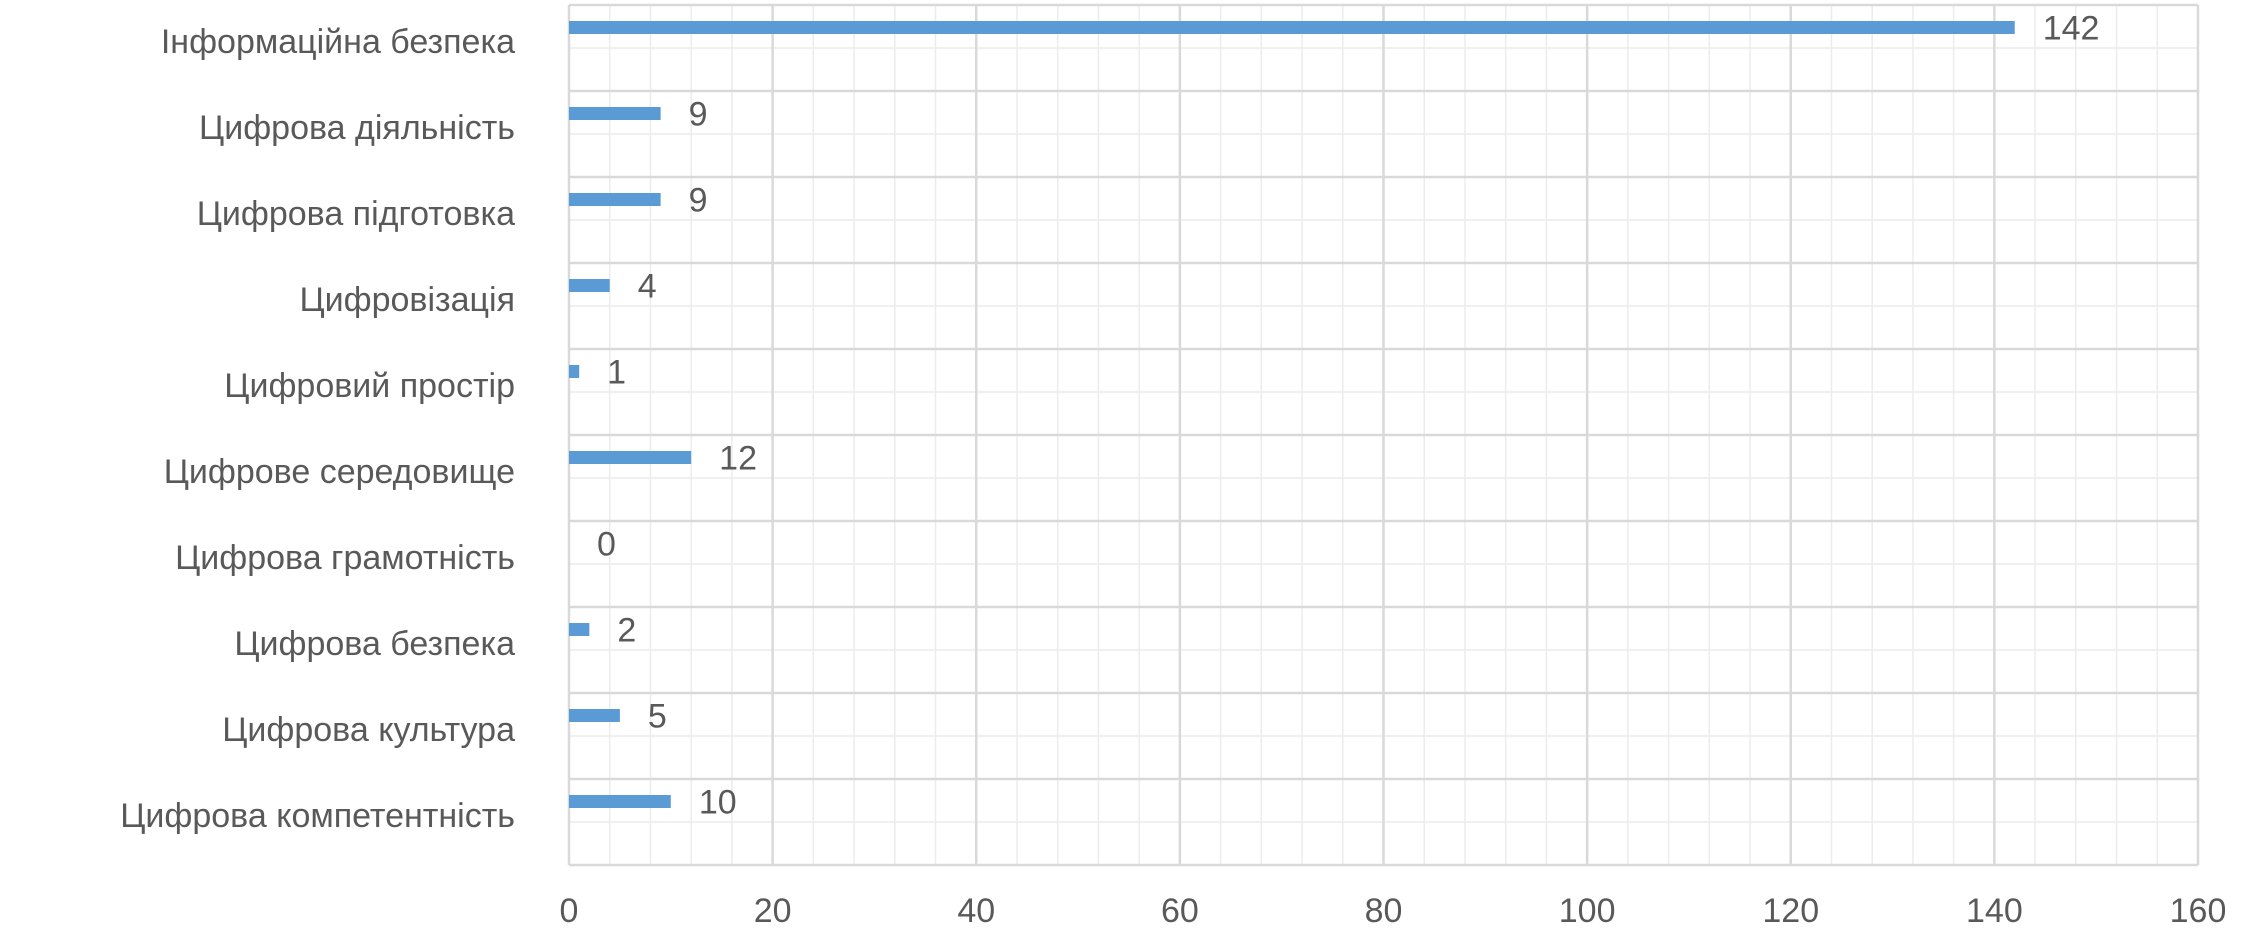  Describe the element at coordinates (976, 911) in the screenshot. I see `x-tick-label: 40` at that location.